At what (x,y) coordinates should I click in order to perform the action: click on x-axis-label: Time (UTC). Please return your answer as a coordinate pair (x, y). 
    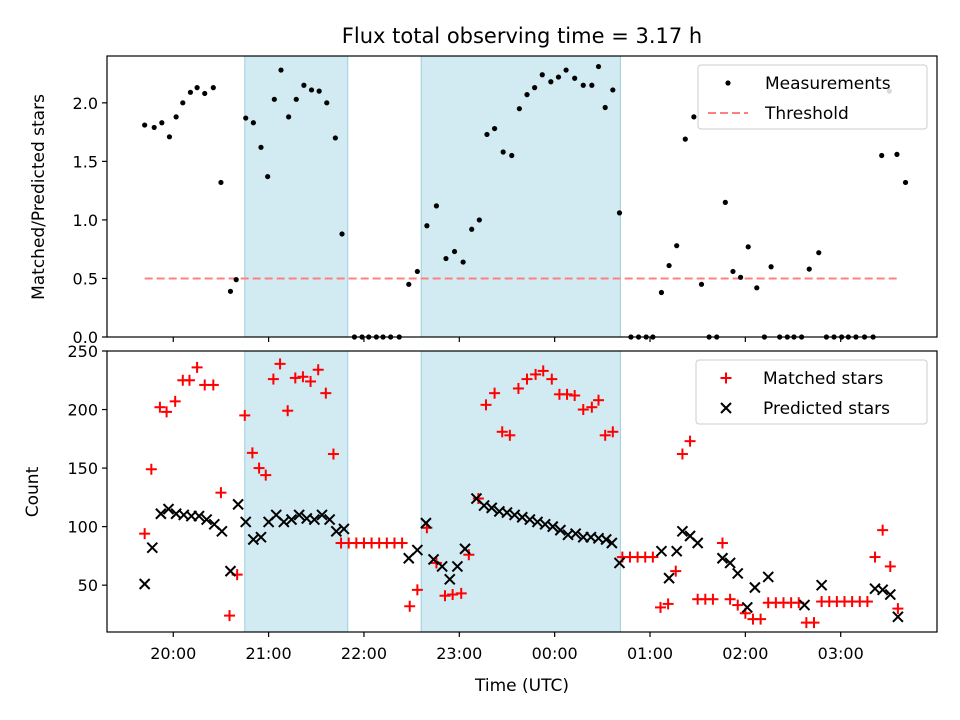
    Looking at the image, I should click on (521, 686).